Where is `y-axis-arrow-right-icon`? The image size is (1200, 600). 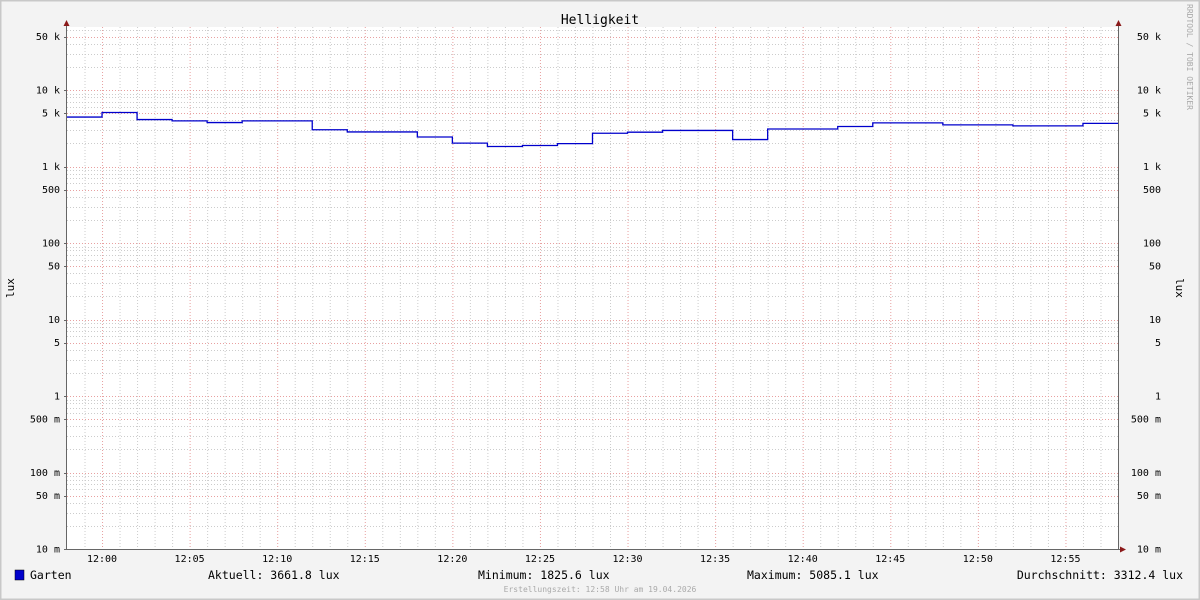 y-axis-arrow-right-icon is located at coordinates (1118, 23).